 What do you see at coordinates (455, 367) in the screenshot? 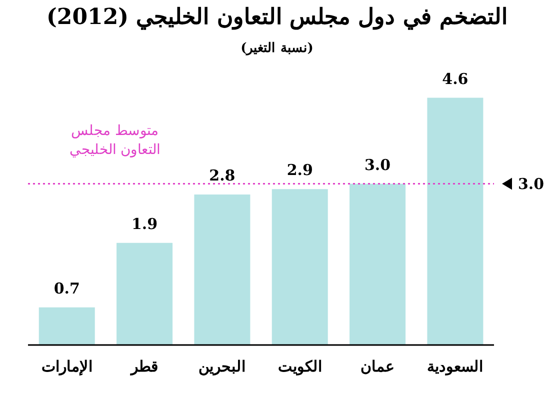
I see `x-tick-label: السعودية` at bounding box center [455, 367].